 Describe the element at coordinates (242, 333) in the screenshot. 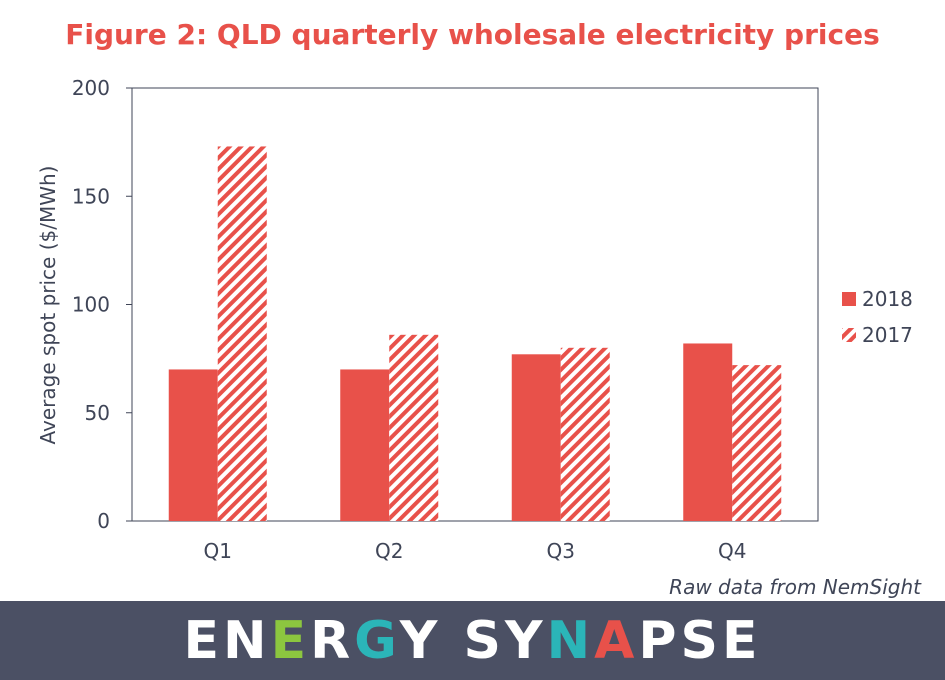

I see `bar-2017-q1` at that location.